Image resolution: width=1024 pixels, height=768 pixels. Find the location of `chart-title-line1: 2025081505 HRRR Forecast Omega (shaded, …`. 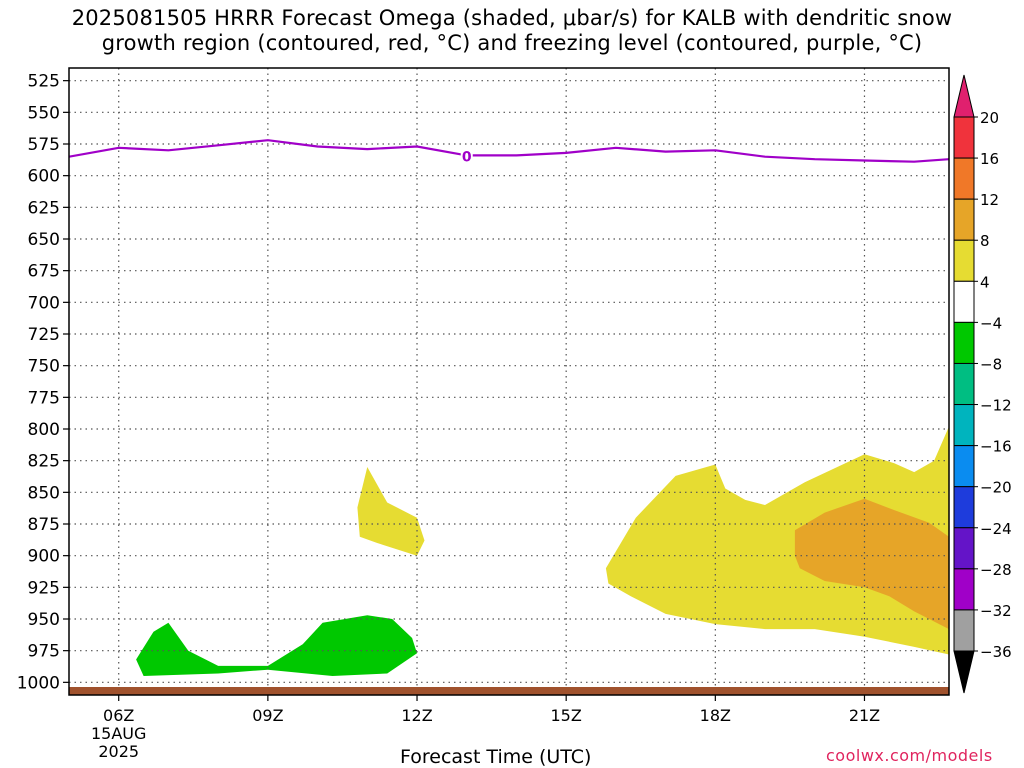

chart-title-line1: 2025081505 HRRR Forecast Omega (shaded, … is located at coordinates (512, 18).